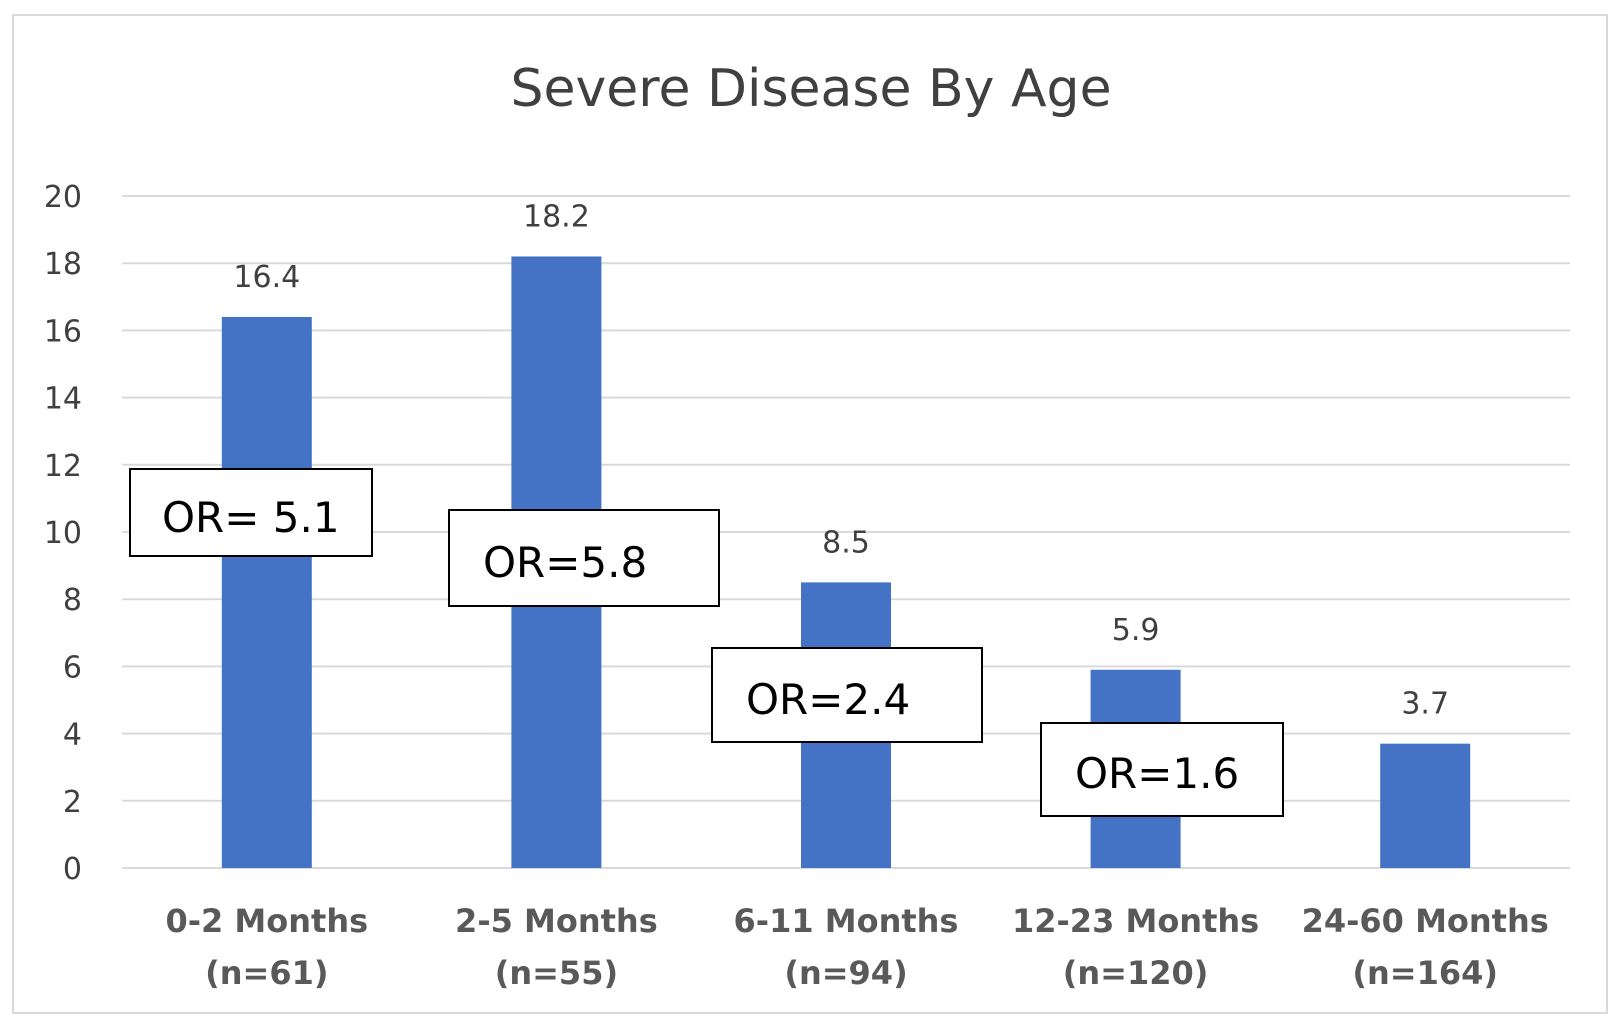  What do you see at coordinates (556, 973) in the screenshot?
I see `category-count-label: (n=55)` at bounding box center [556, 973].